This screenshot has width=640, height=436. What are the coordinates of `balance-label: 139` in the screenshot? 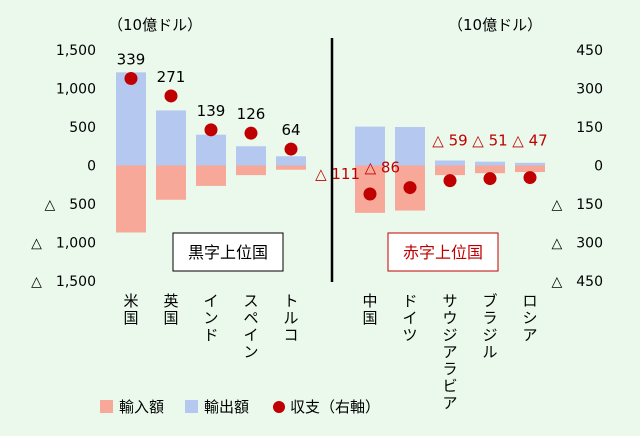 It's located at (211, 111).